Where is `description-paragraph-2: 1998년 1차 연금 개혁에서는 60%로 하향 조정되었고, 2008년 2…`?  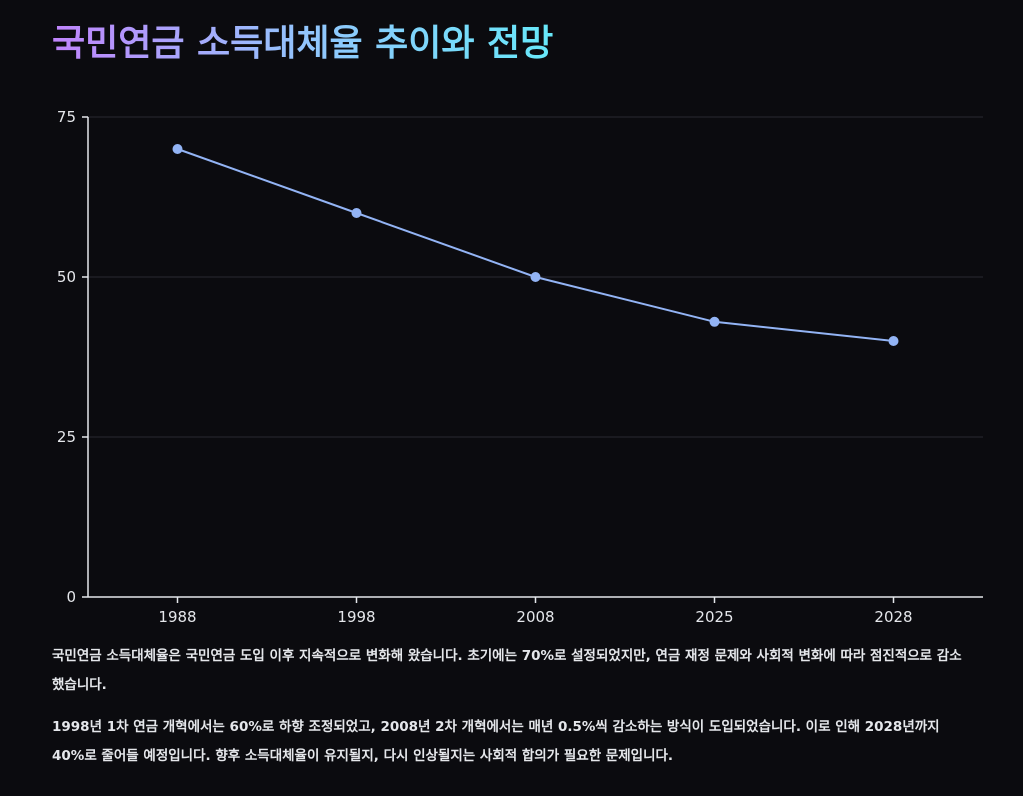
description-paragraph-2: 1998년 1차 연금 개혁에서는 60%로 하향 조정되었고, 2008년 2… is located at coordinates (496, 741).